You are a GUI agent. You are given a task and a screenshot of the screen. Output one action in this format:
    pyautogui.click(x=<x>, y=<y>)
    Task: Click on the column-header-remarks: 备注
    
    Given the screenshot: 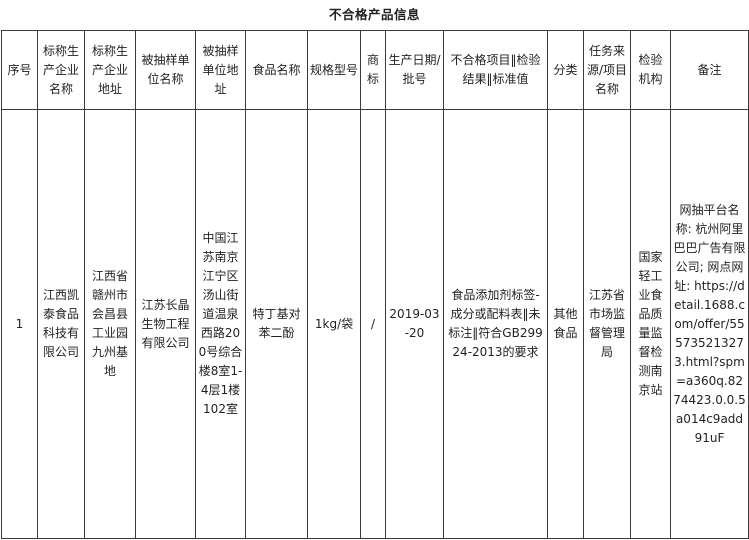 What is the action you would take?
    pyautogui.click(x=709, y=70)
    